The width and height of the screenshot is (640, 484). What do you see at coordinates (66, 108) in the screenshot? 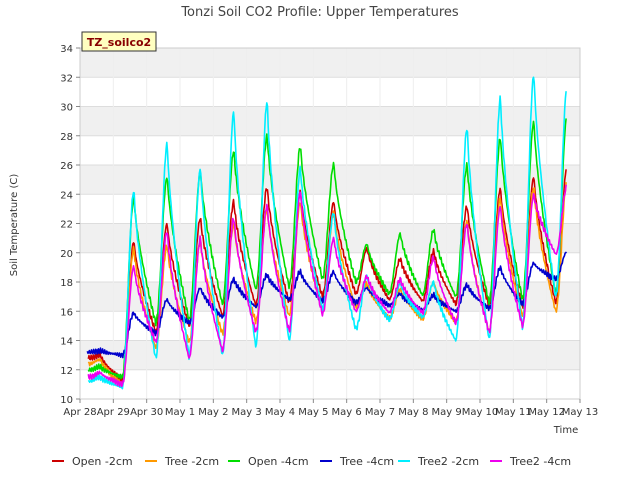
I see `y-tick-label: 30` at bounding box center [66, 108].